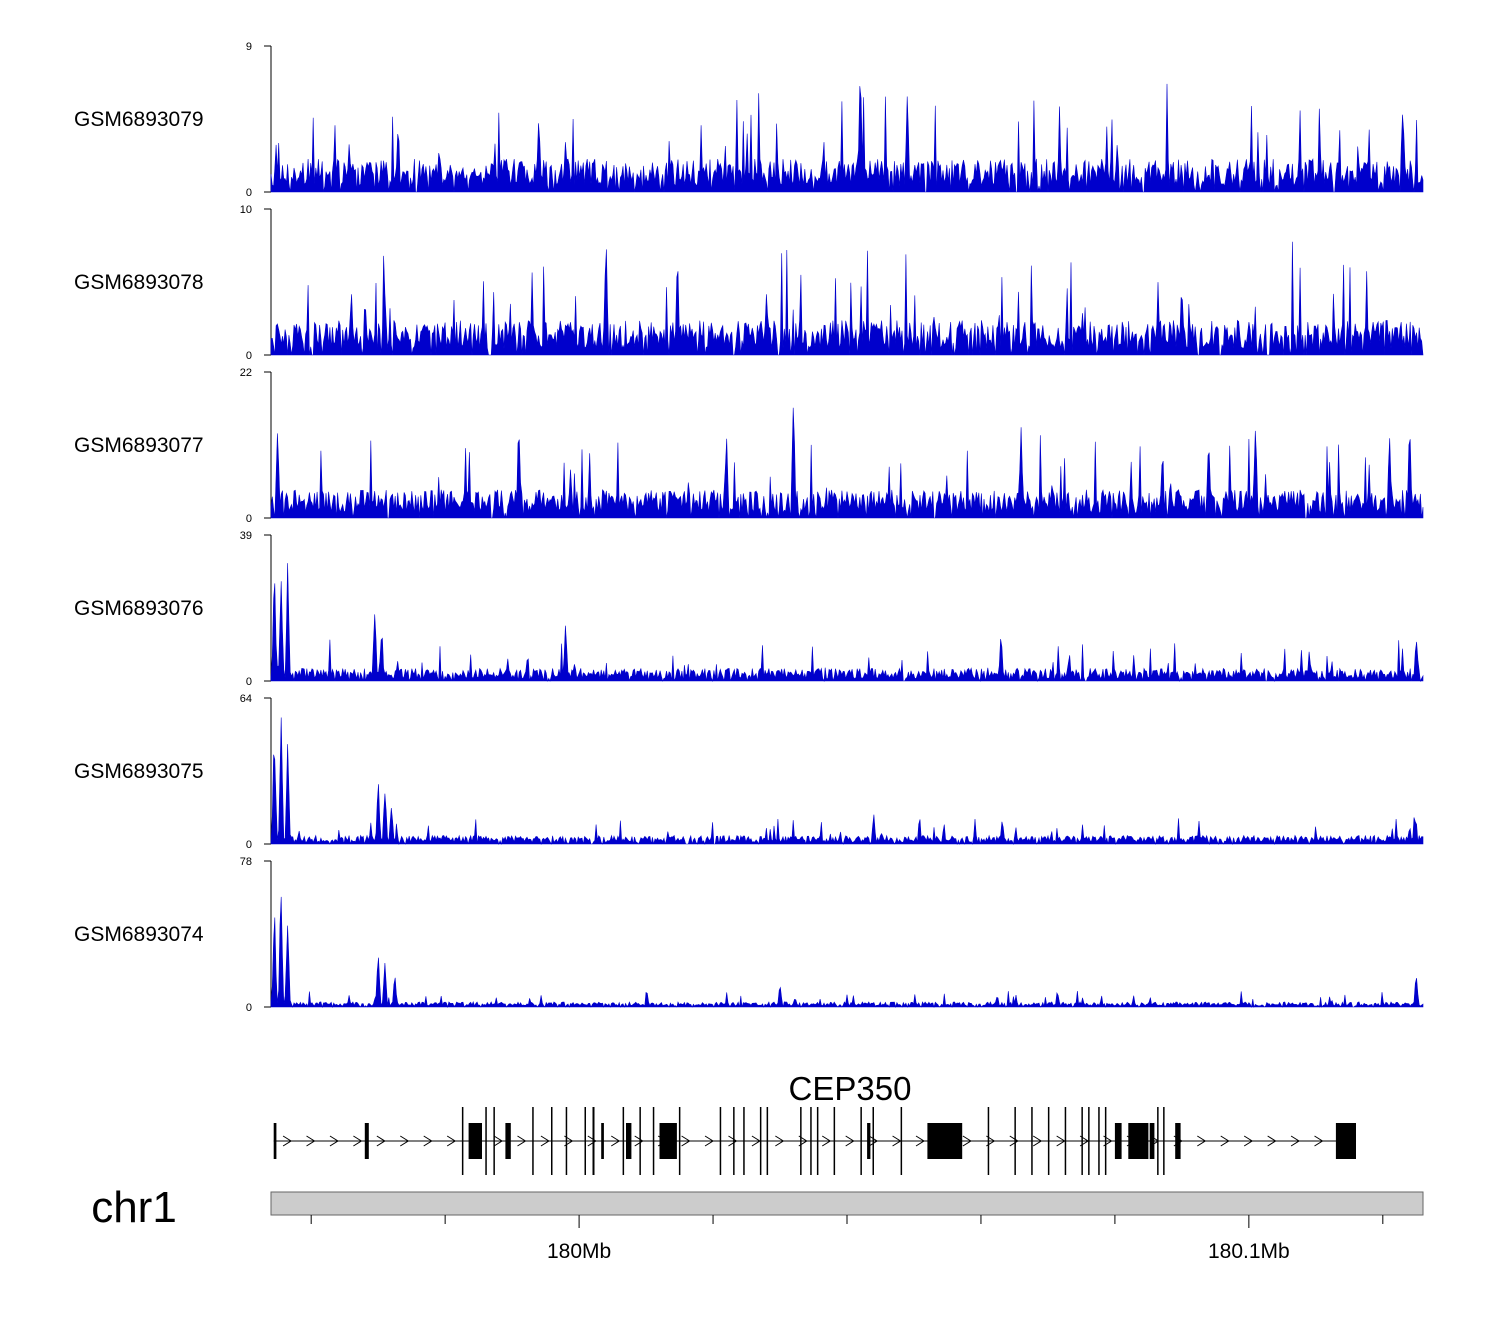 The height and width of the screenshot is (1320, 1500). I want to click on track-GSM6893075: GSM6893075 64 0, so click(749, 772).